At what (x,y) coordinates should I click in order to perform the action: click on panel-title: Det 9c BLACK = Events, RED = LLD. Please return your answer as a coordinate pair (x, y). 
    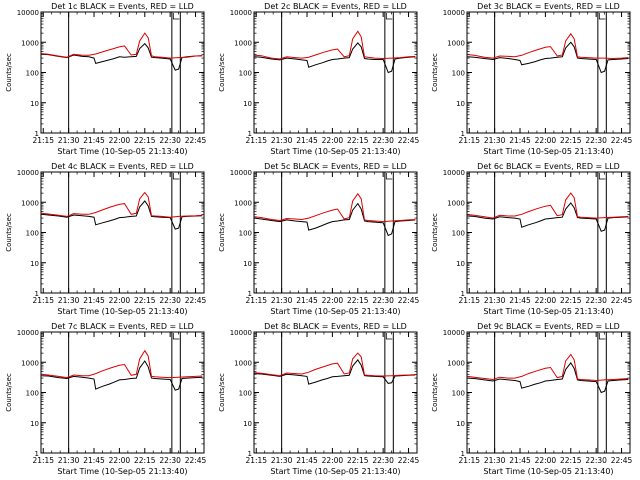
    Looking at the image, I should click on (548, 326).